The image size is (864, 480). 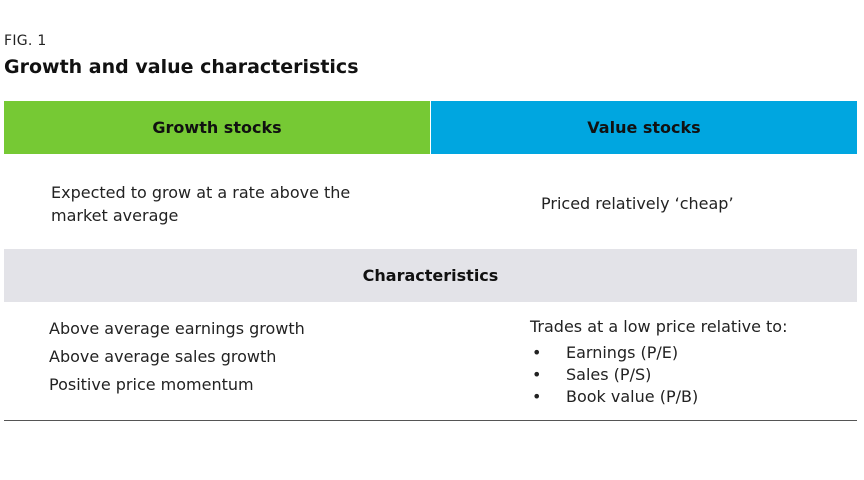 I want to click on list-item-label: Earnings (P/E), so click(x=622, y=352).